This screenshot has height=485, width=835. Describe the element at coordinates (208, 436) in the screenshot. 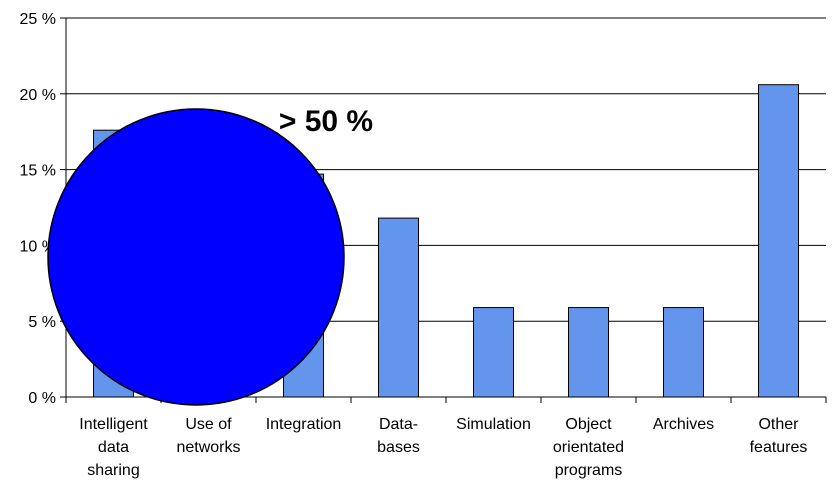

I see `x-category-label: Use of networks` at that location.